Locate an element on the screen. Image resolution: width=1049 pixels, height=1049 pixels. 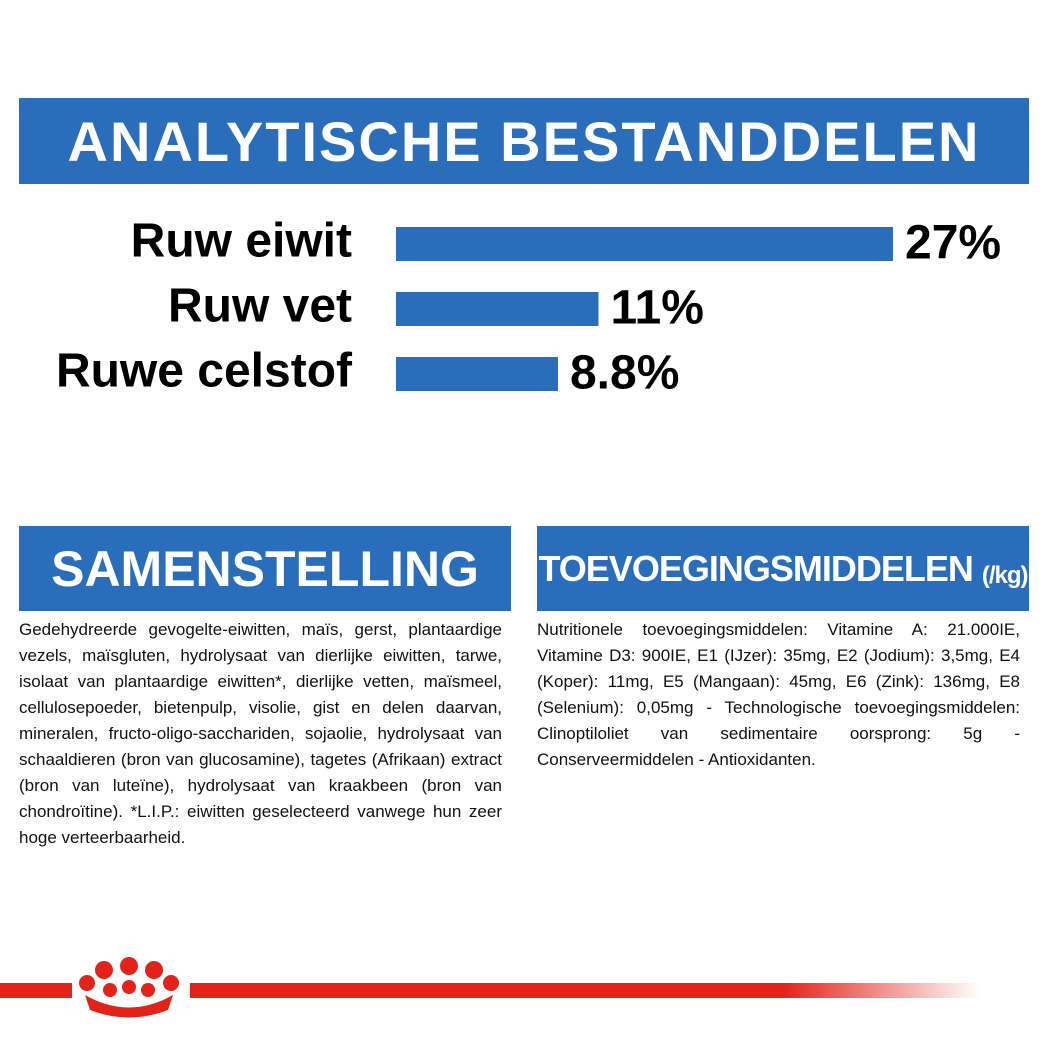
category-label: Ruw eiwit is located at coordinates (241, 241).